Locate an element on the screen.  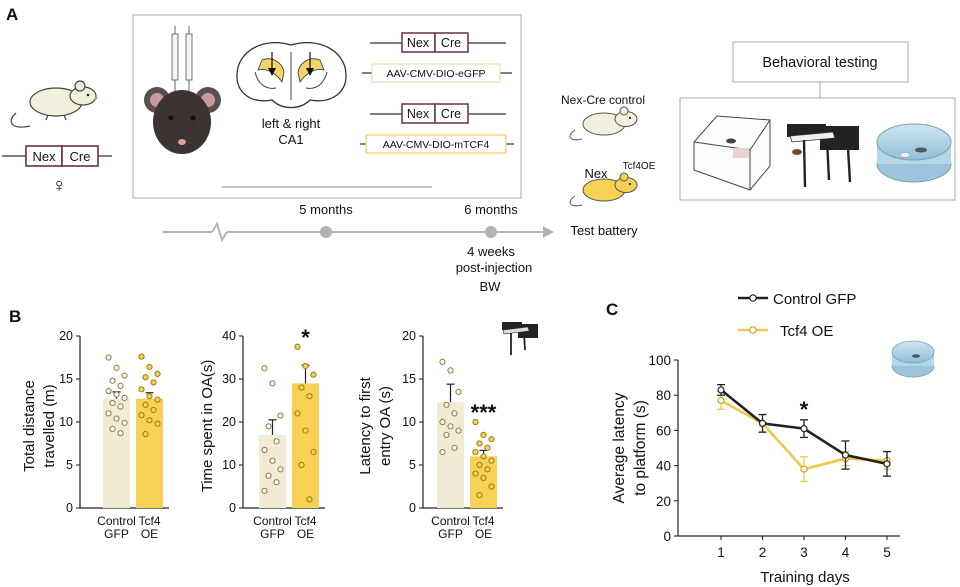
series-control-gfp-point is located at coordinates (721, 390).